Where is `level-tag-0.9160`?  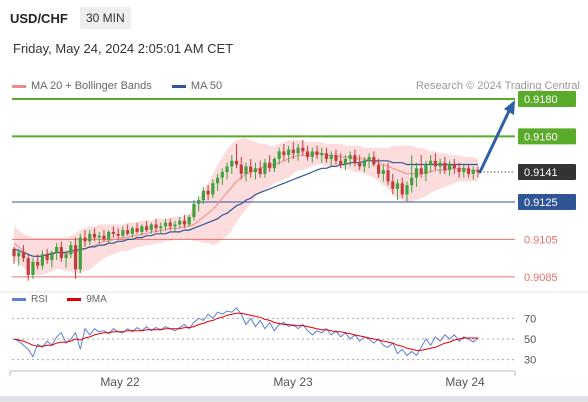
level-tag-0.9160 is located at coordinates (547, 136).